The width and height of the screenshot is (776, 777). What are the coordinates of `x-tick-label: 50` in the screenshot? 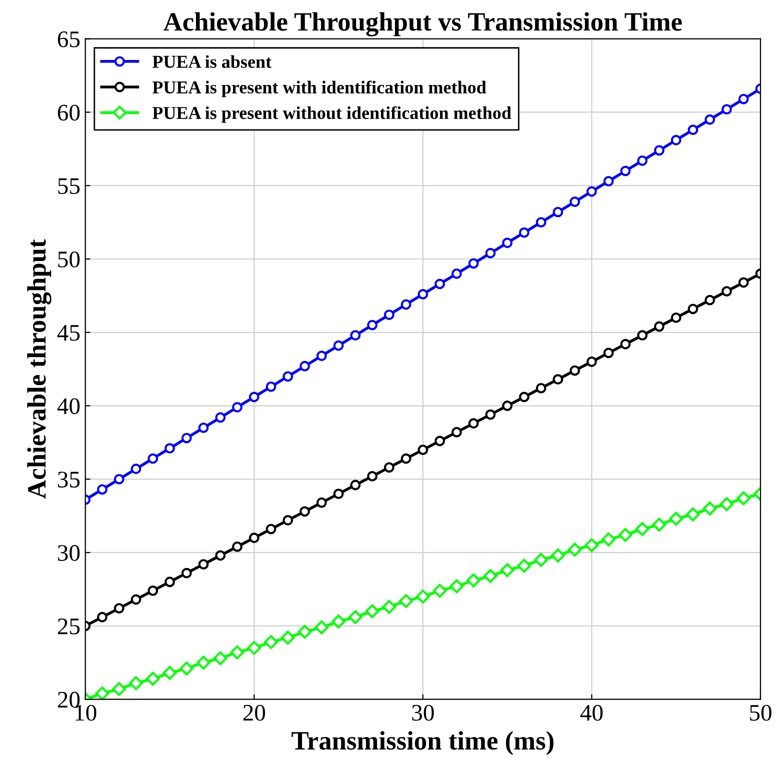 It's located at (761, 712).